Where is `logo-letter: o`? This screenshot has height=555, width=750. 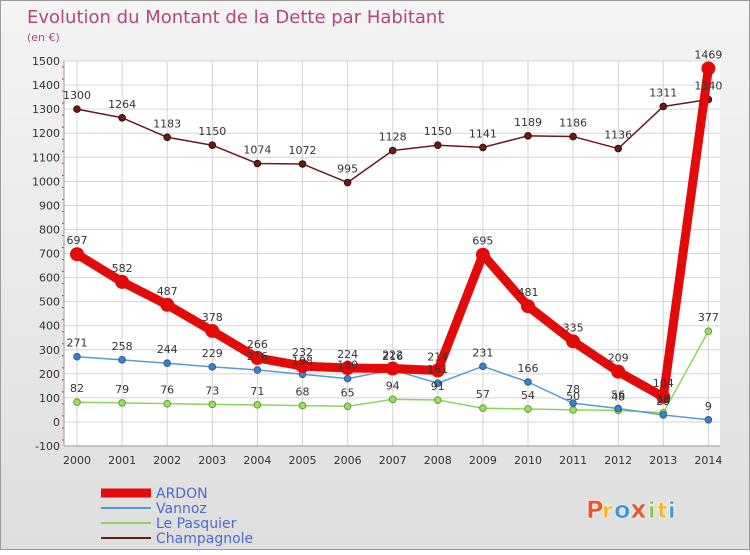 logo-letter: o is located at coordinates (622, 510).